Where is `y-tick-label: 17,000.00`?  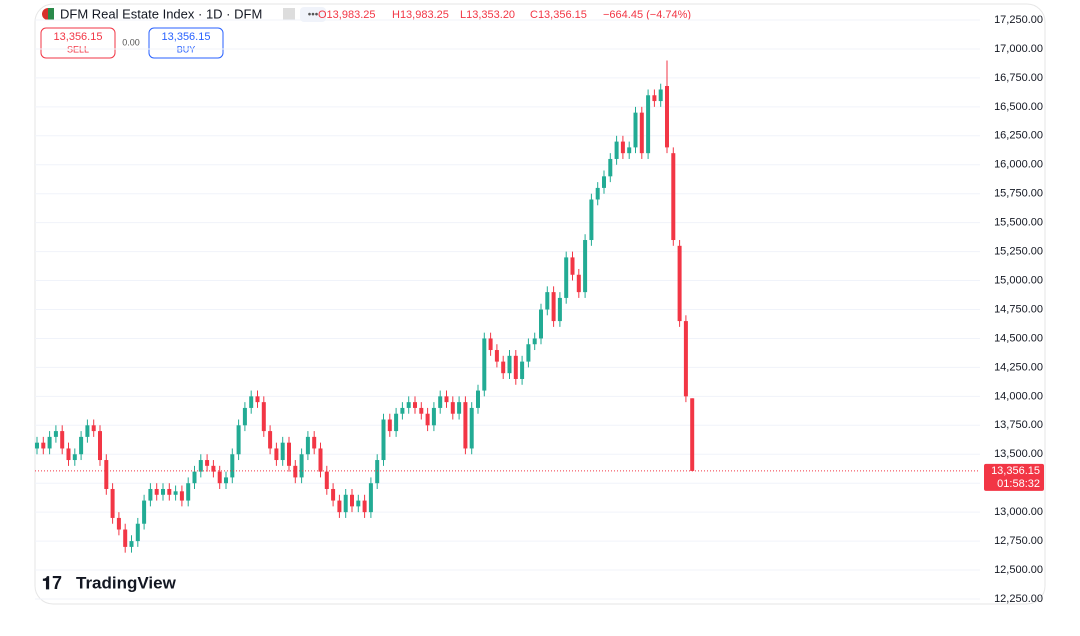
y-tick-label: 17,000.00 is located at coordinates (1018, 49).